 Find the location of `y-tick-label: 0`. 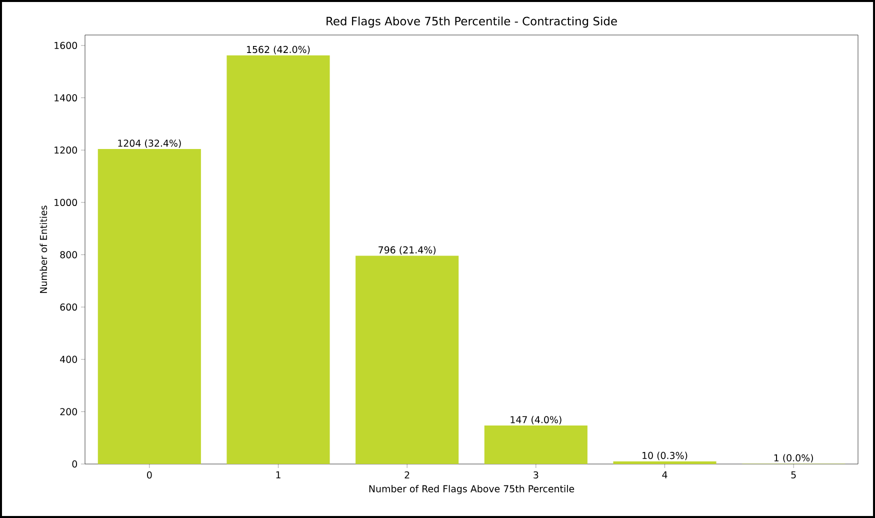

y-tick-label: 0 is located at coordinates (75, 464).